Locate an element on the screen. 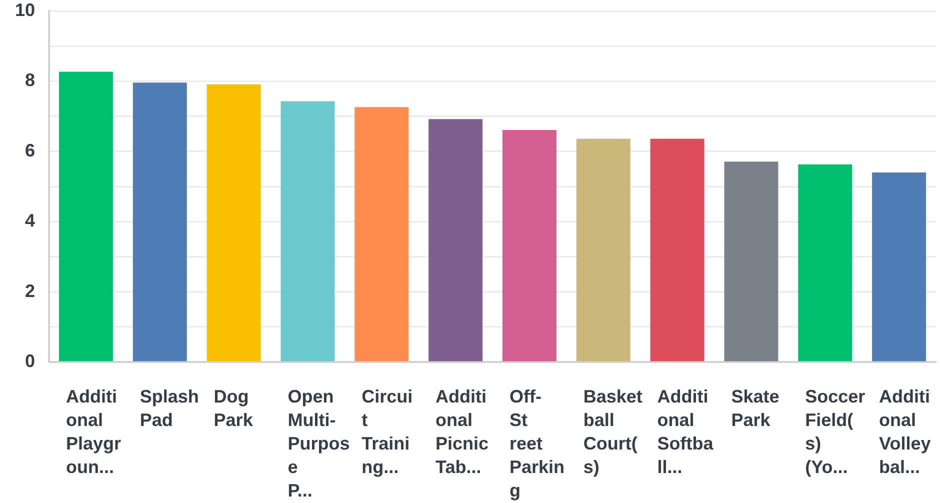 This screenshot has height=503, width=940. x-tick-label: Basketball Court(s) is located at coordinates (612, 431).